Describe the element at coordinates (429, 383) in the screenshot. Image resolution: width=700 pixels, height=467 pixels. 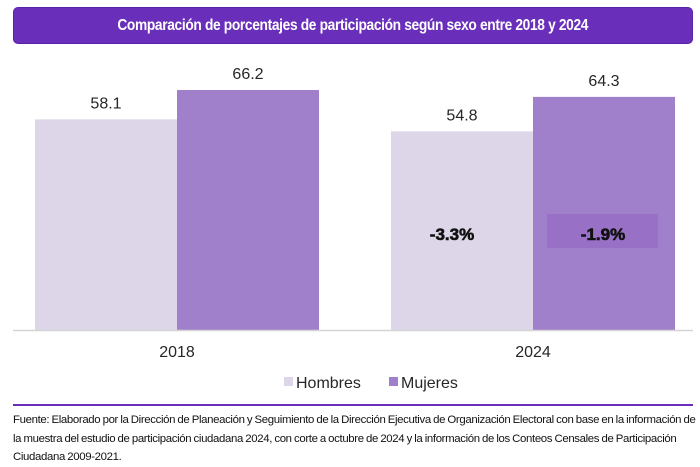
I see `legend-label-mujeres: Mujeres` at that location.